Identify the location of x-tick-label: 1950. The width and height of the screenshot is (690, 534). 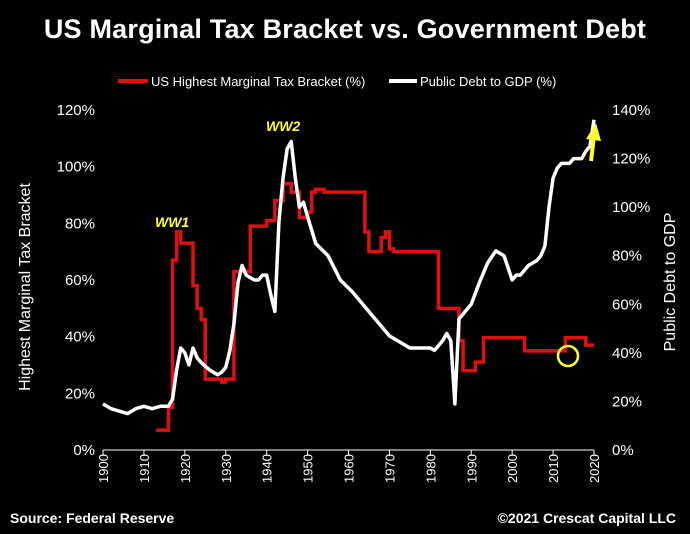
(308, 468).